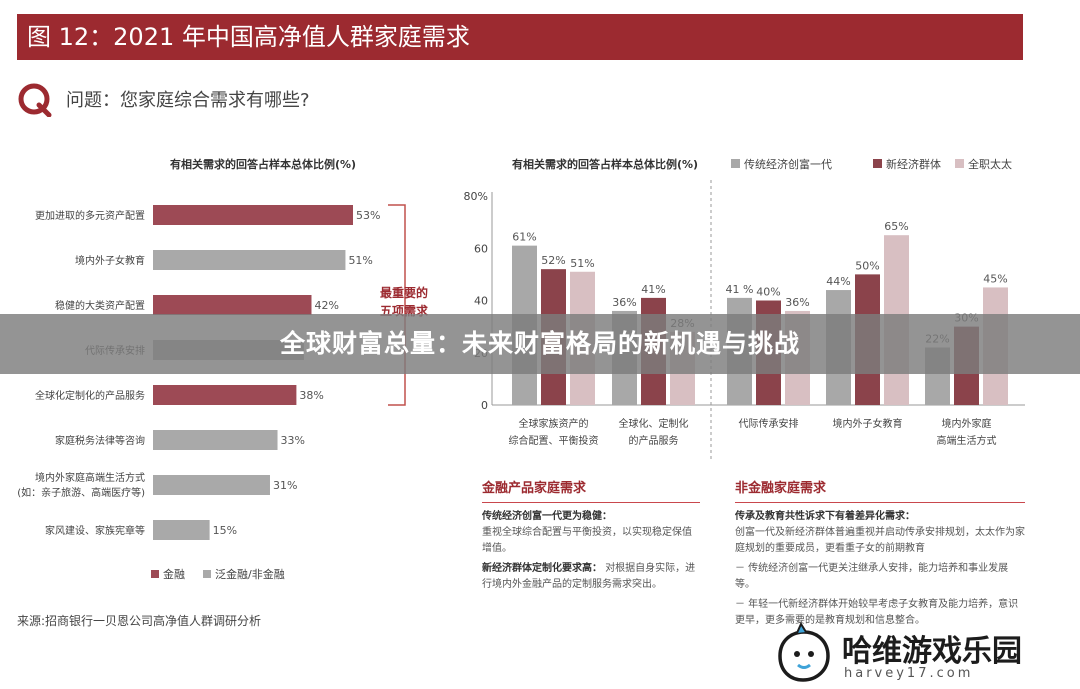 This screenshot has width=1080, height=689. I want to click on legend-label-series-0: 传统经济创富一代, so click(788, 164).